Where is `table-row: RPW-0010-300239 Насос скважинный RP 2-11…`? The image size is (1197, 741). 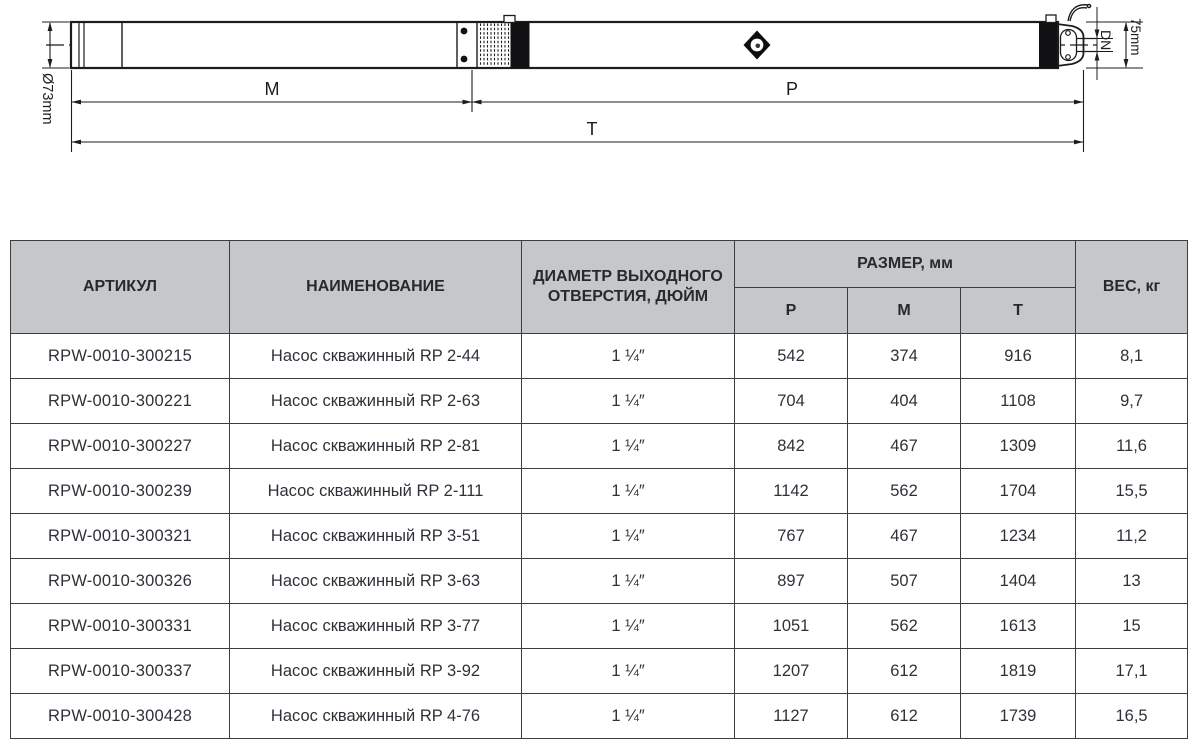
table-row: RPW-0010-300239 Насос скважинный RP 2-11… is located at coordinates (599, 491).